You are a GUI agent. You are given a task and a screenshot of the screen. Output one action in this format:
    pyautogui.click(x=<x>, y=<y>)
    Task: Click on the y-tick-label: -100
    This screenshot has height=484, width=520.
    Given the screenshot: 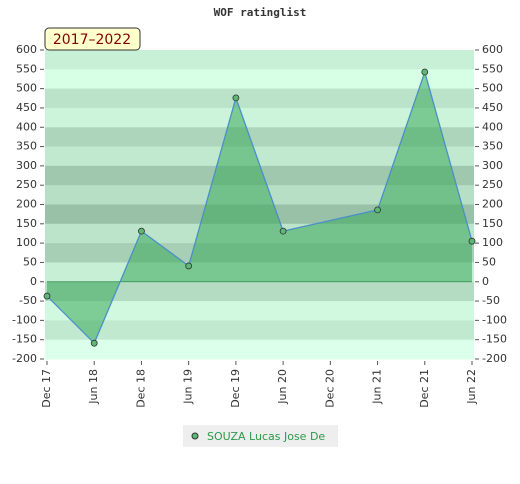 What is the action you would take?
    pyautogui.click(x=24, y=319)
    